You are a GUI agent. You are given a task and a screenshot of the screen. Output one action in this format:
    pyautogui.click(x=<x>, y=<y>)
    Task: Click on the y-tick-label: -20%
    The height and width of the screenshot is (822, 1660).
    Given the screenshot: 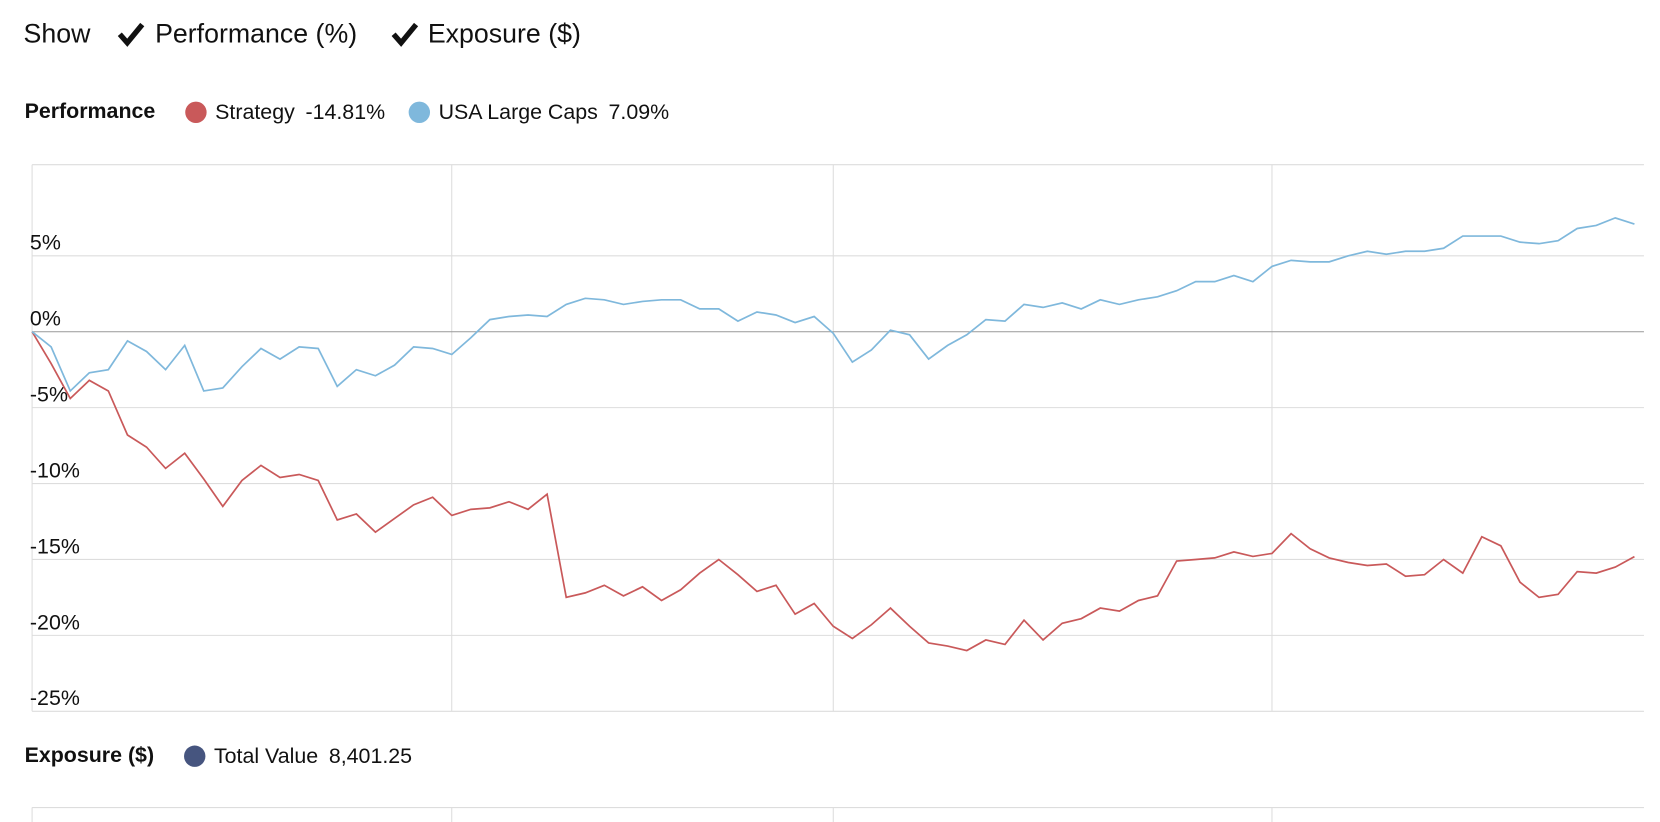 What is the action you would take?
    pyautogui.click(x=55, y=622)
    